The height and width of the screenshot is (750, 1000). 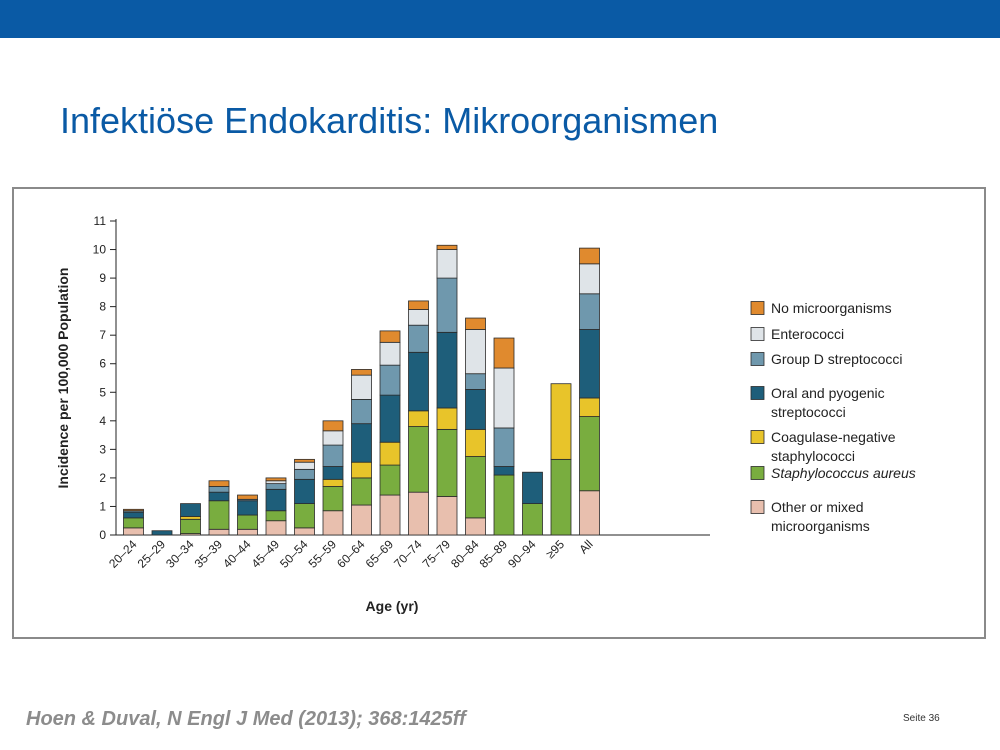 I want to click on y-axis-title: Incidence per 100,000 Population, so click(x=63, y=378).